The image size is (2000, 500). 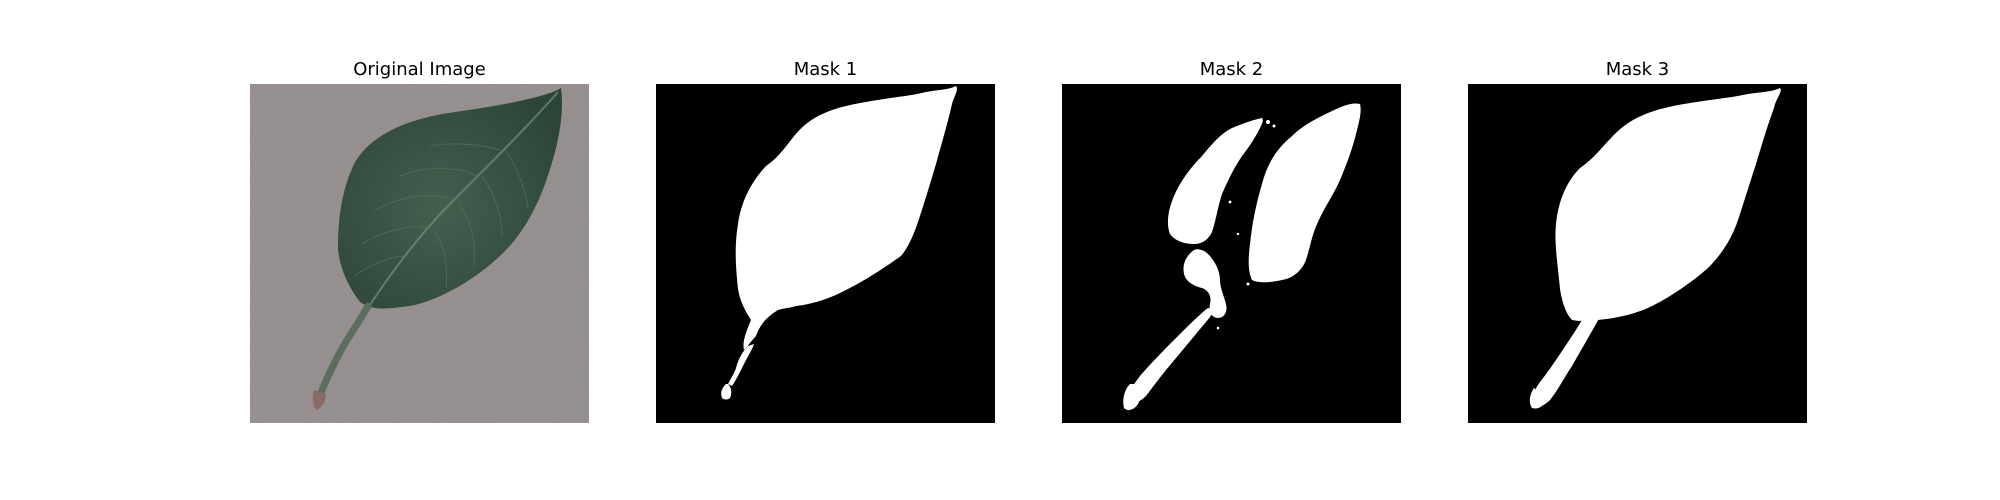 What do you see at coordinates (1304, 193) in the screenshot?
I see `mask-2-right-region` at bounding box center [1304, 193].